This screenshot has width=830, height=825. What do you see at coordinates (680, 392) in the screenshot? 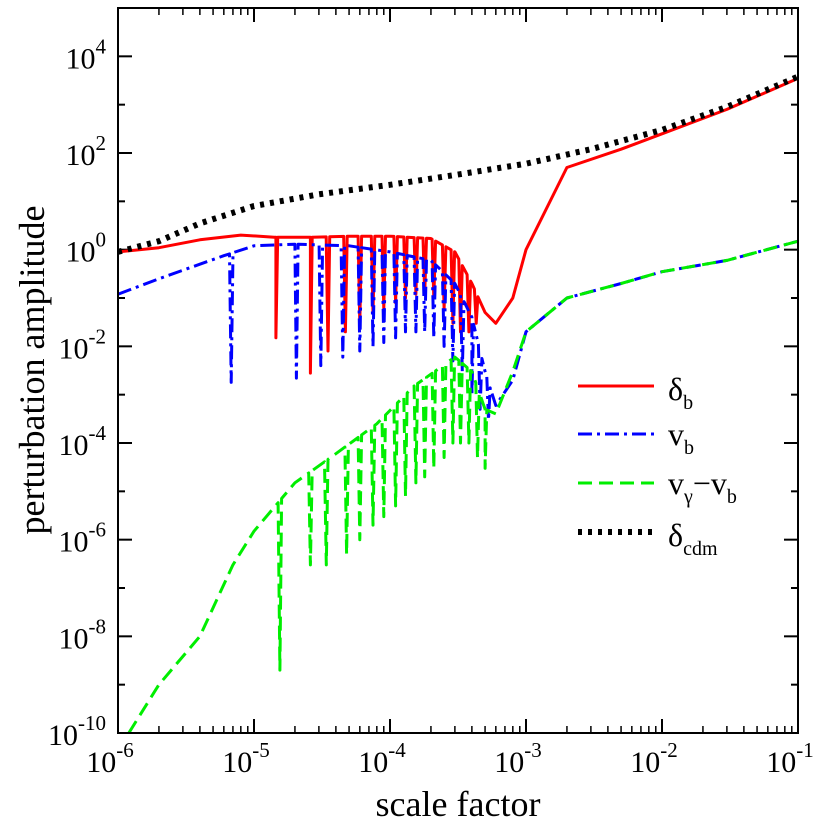
I see `legend-label-delta-b: δb` at bounding box center [680, 392].